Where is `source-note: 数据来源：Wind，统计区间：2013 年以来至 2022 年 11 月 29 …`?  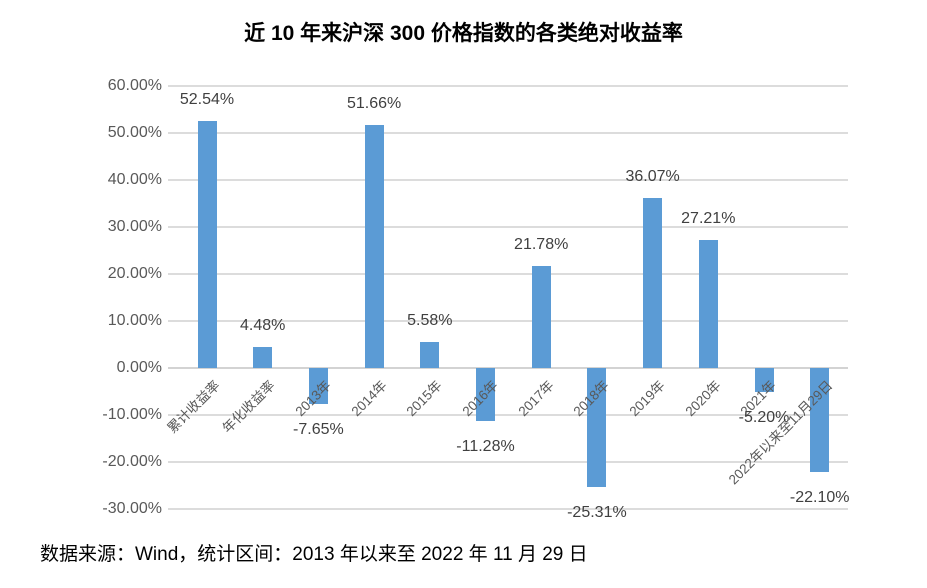 source-note: 数据来源：Wind，统计区间：2013 年以来至 2022 年 11 月 29 … is located at coordinates (314, 554).